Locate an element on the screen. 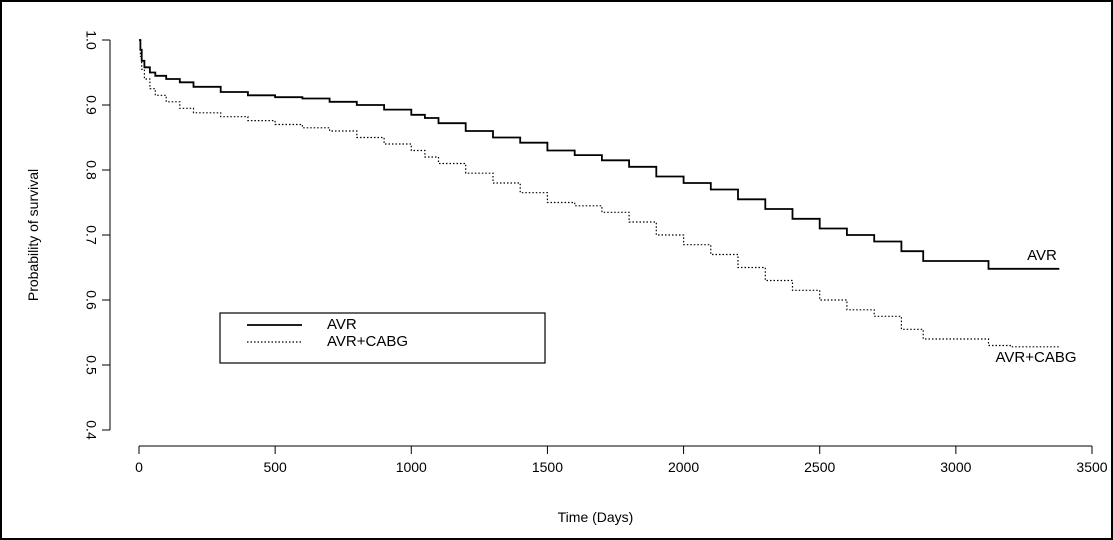  y-tick-label: 0.7 is located at coordinates (91, 235).